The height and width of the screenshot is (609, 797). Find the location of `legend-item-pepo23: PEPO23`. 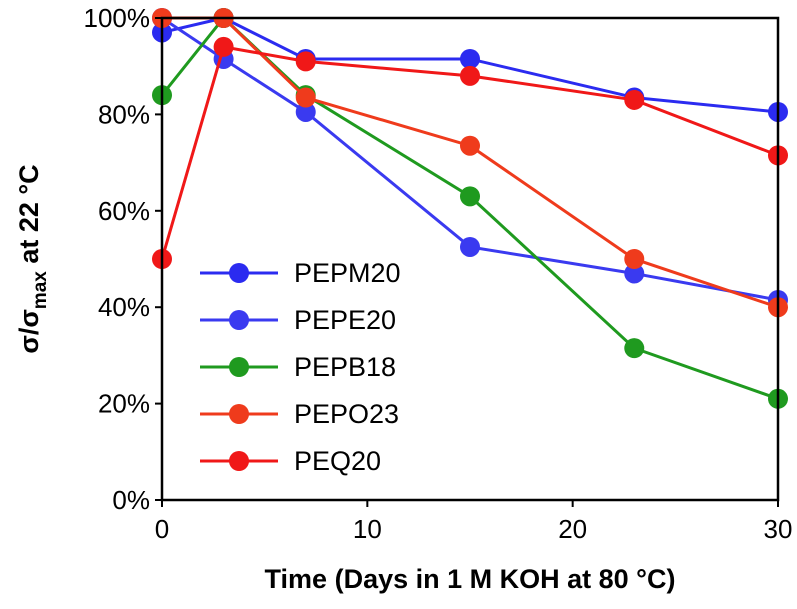

legend-item-pepo23: PEPO23 is located at coordinates (299, 414).